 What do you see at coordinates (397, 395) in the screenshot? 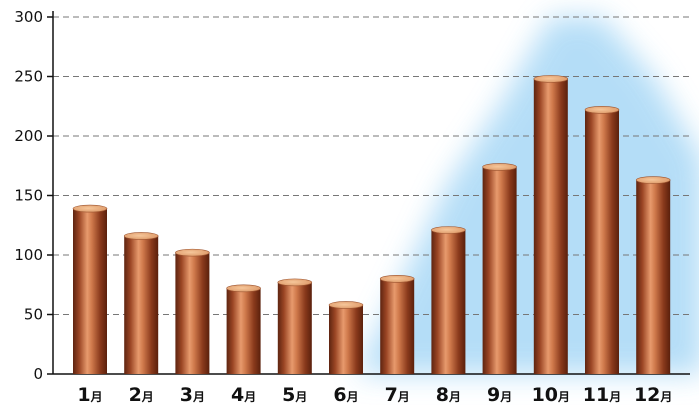
I see `x-category-label: 7月` at bounding box center [397, 395].